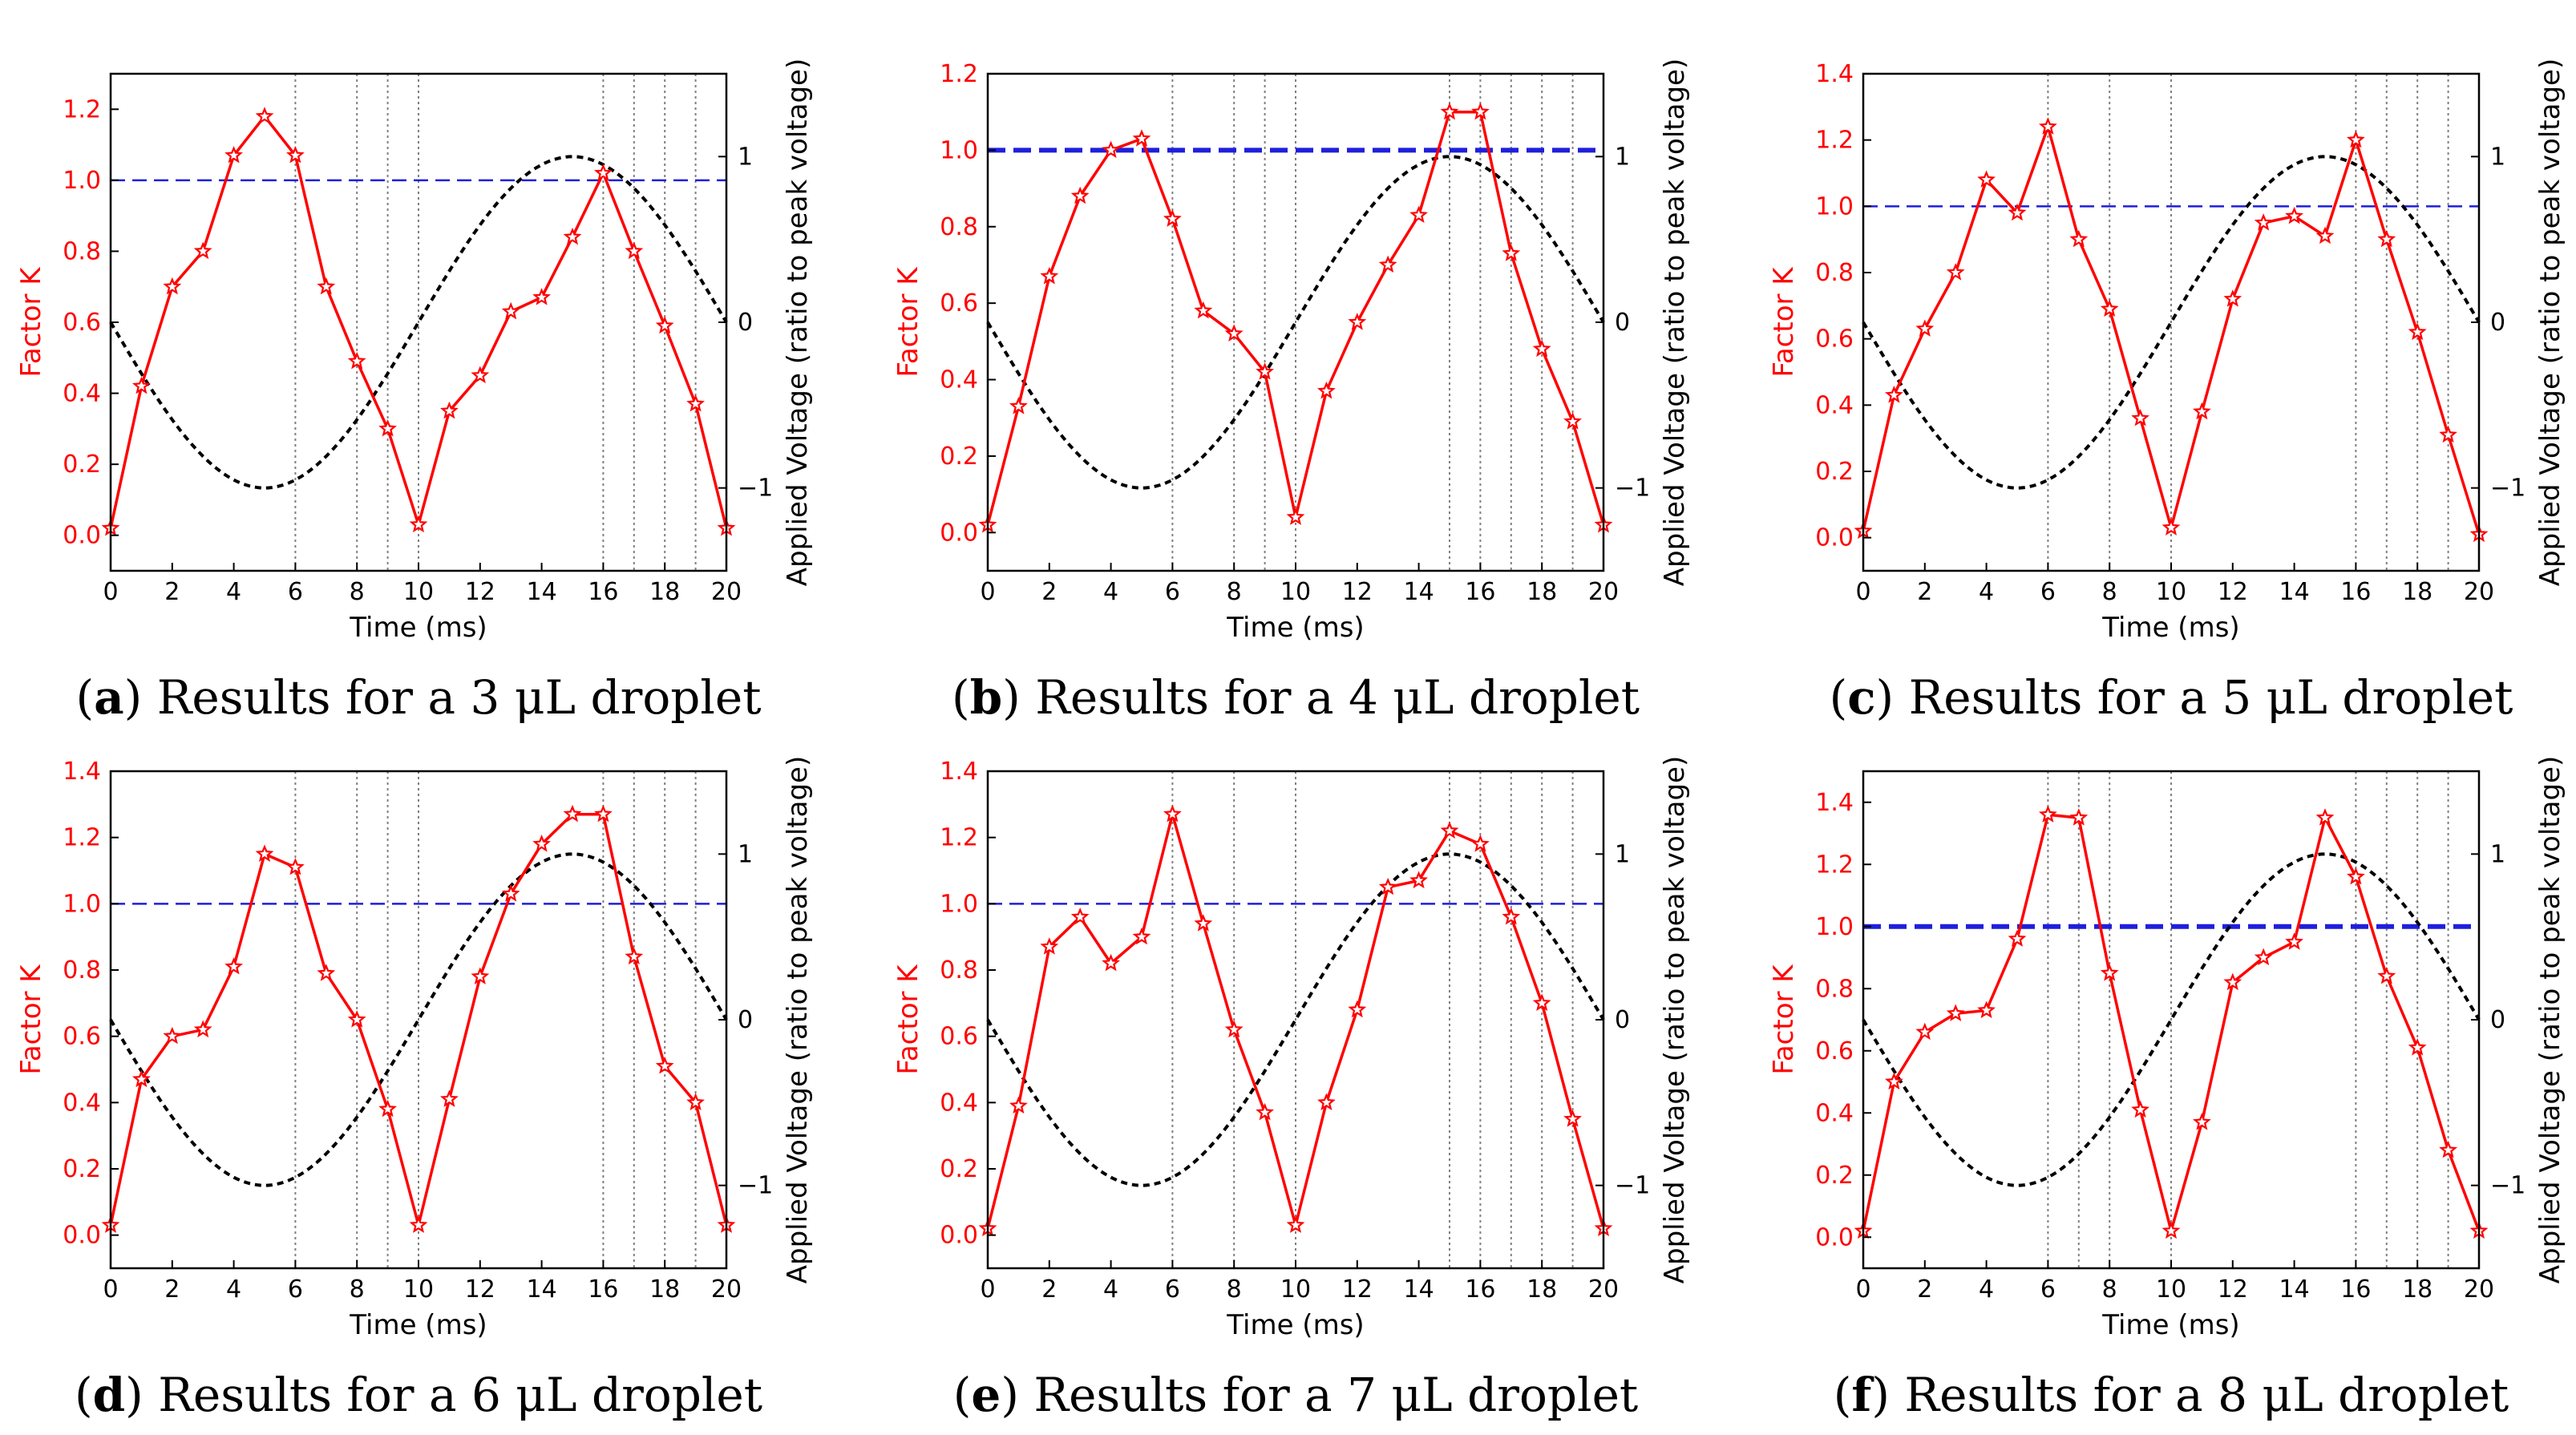 The width and height of the screenshot is (2576, 1435). What do you see at coordinates (418, 628) in the screenshot?
I see `x-axis-title: Time (ms)` at bounding box center [418, 628].